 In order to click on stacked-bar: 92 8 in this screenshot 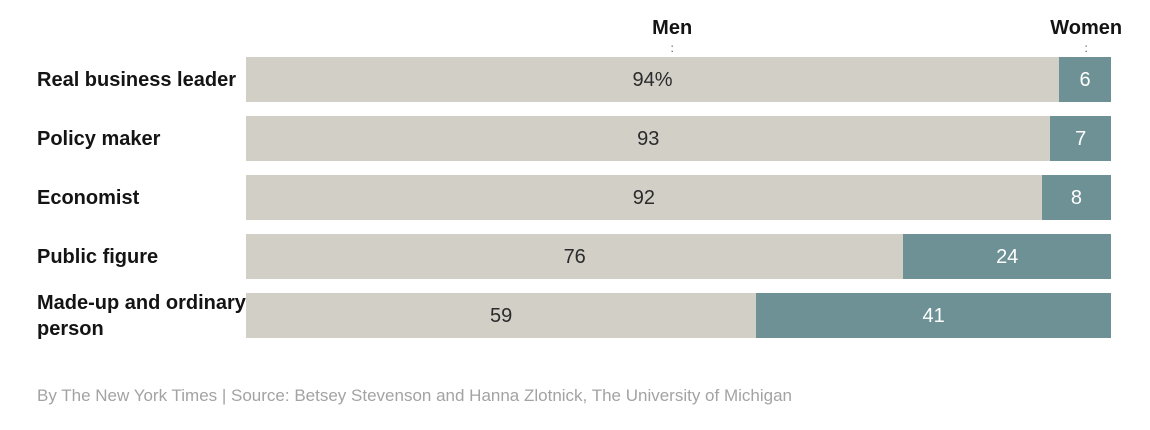, I will do `click(678, 197)`.